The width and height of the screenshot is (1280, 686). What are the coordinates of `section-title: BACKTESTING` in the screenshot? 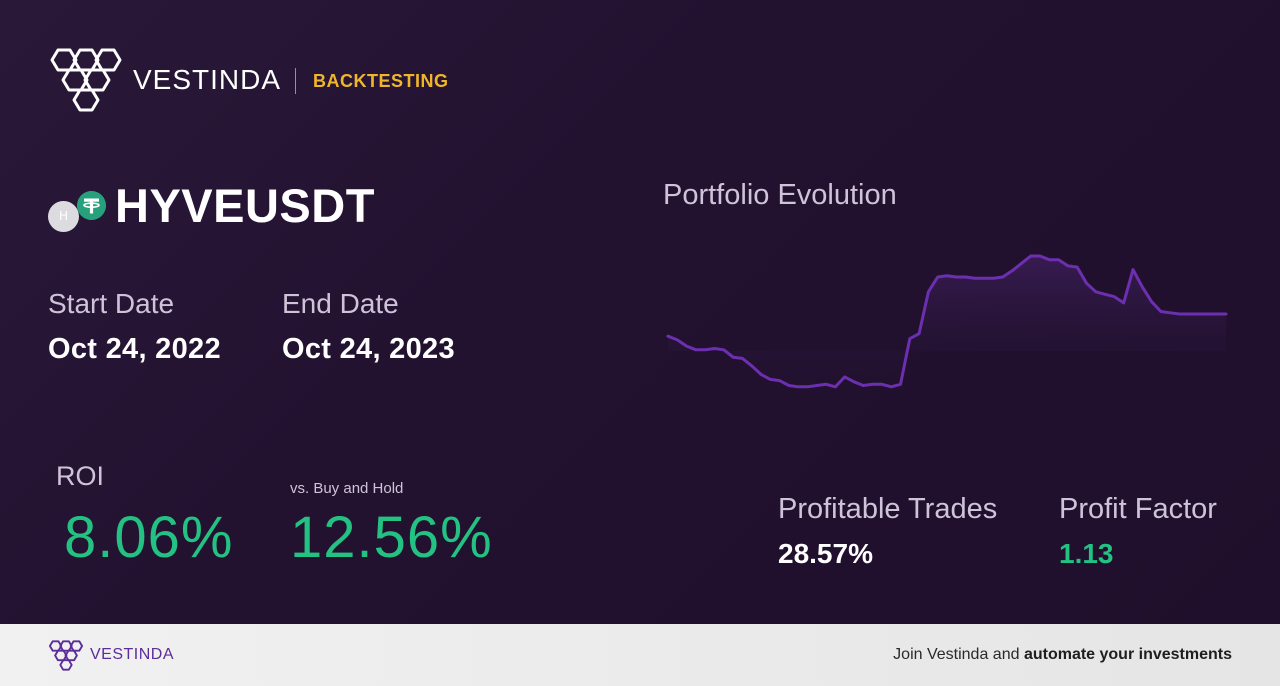 It's located at (381, 81).